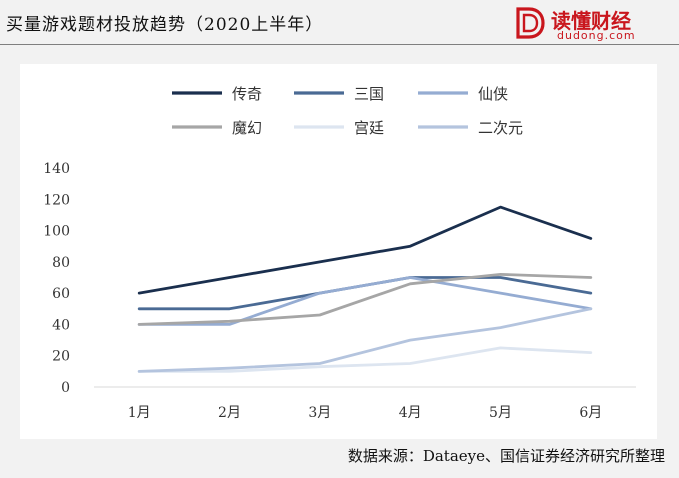 The image size is (679, 478). I want to click on y-tick-label: 100, so click(56, 232).